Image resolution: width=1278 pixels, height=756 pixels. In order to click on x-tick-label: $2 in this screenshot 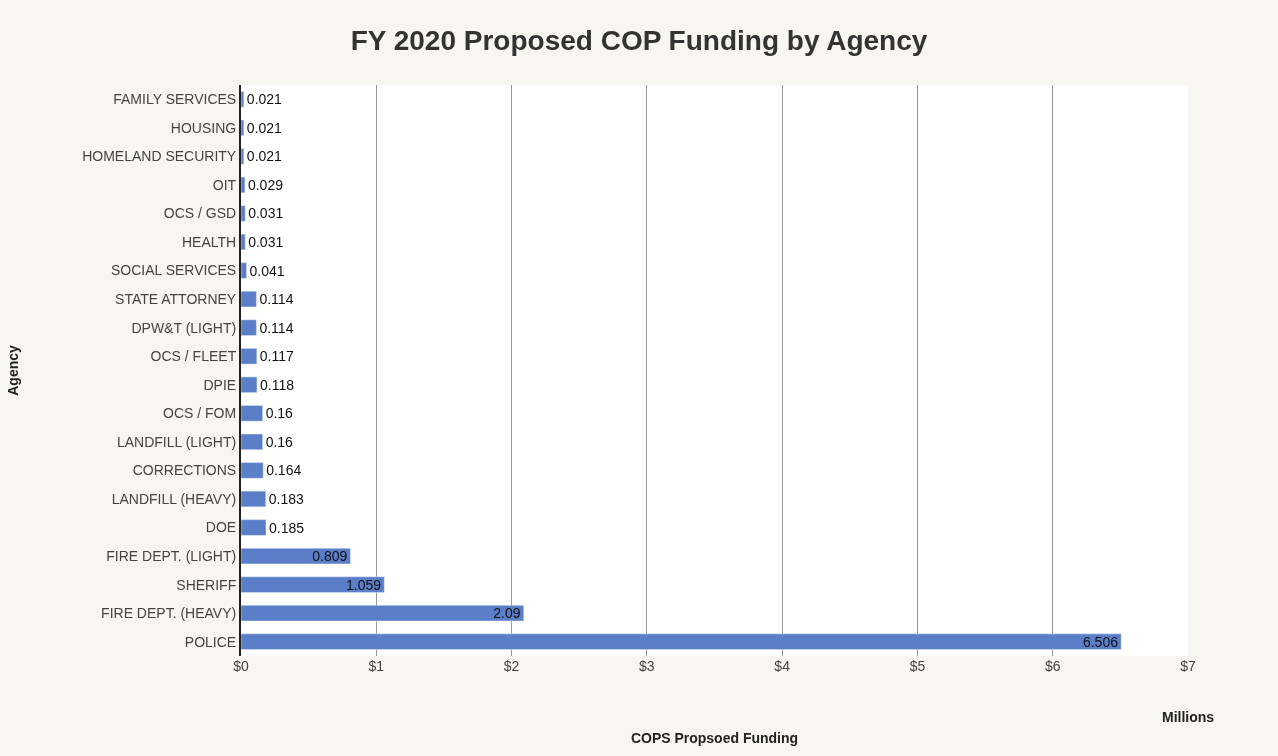, I will do `click(511, 666)`.